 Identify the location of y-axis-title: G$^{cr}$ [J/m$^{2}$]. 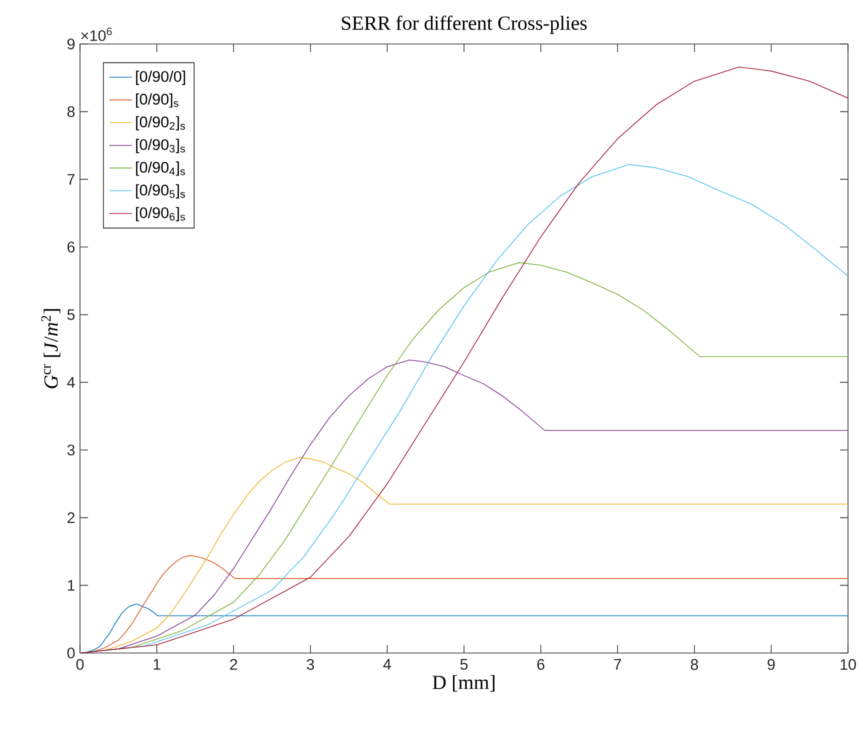
(50, 348).